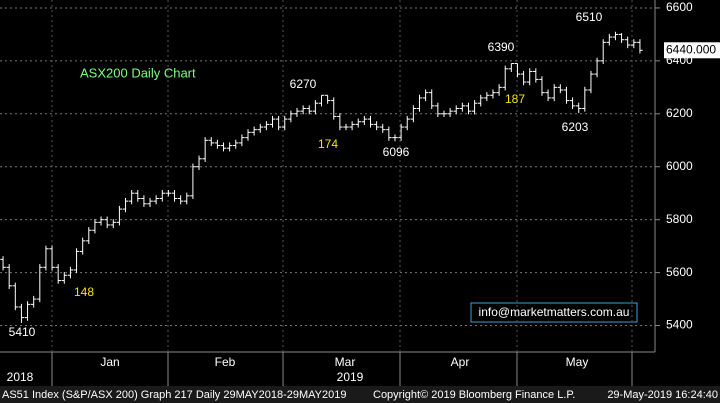  I want to click on annotation: 187, so click(515, 99).